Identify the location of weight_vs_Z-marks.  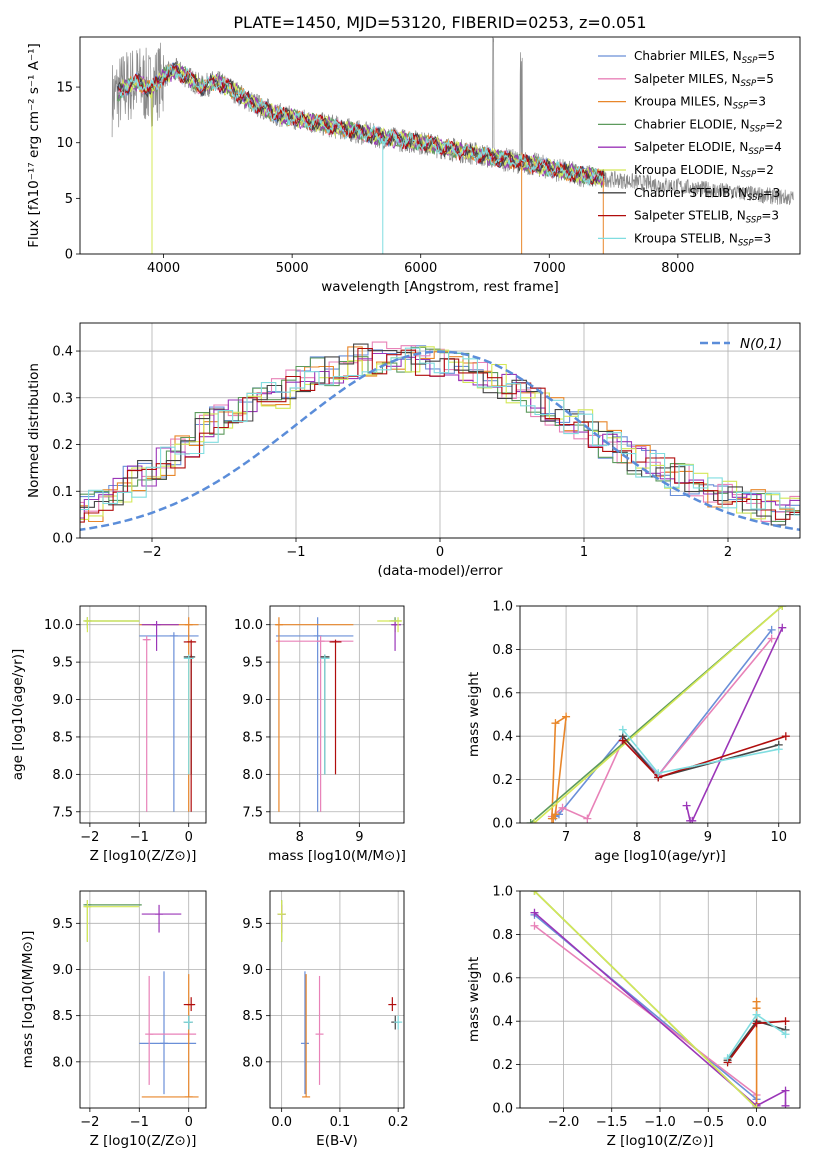
(660, 999).